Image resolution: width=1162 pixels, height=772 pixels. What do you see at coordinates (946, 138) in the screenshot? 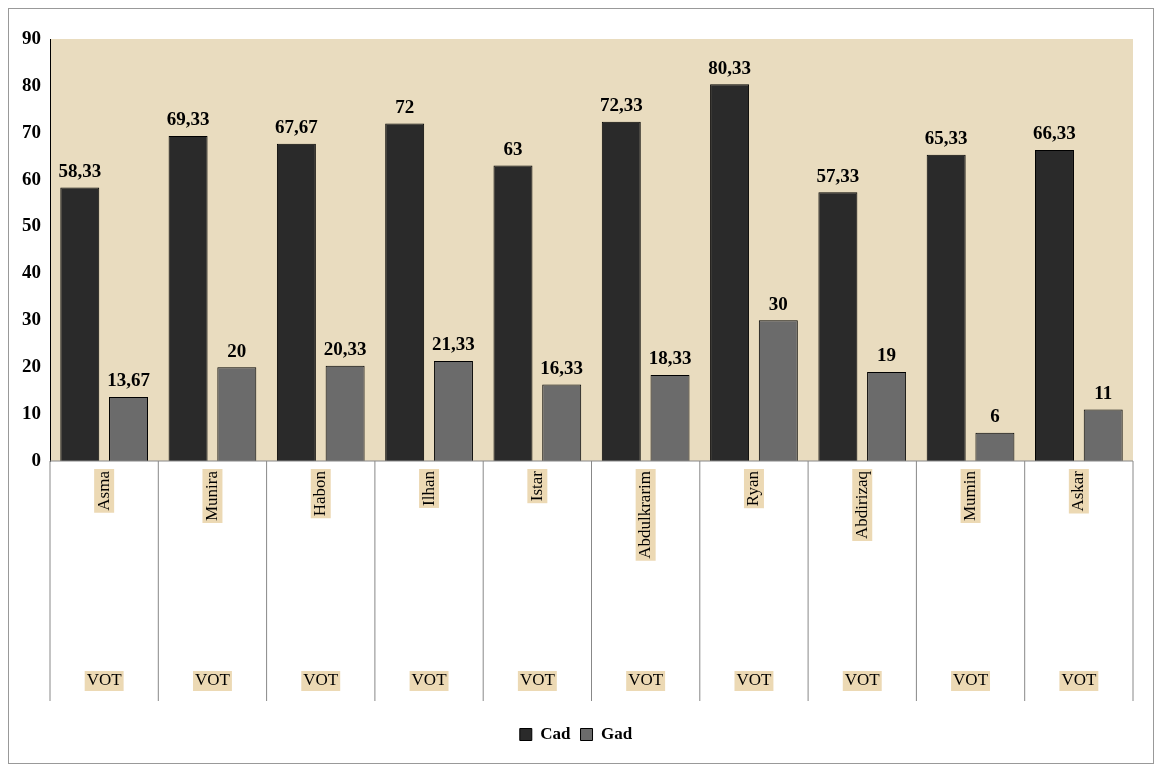
I see `data-label: 65,33` at bounding box center [946, 138].